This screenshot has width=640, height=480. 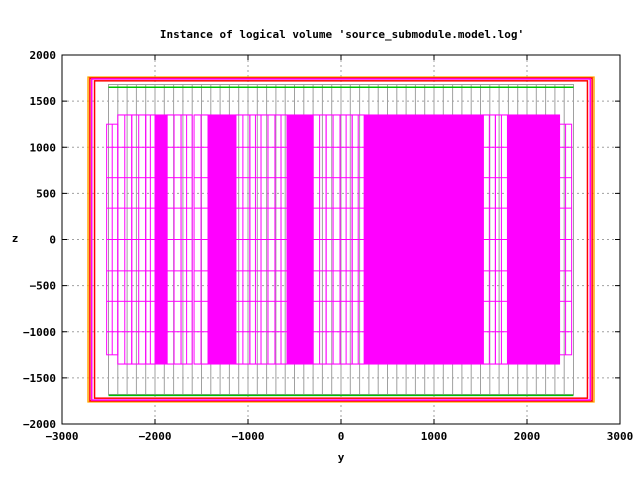 What do you see at coordinates (43, 147) in the screenshot?
I see `y-tick-label: 1000` at bounding box center [43, 147].